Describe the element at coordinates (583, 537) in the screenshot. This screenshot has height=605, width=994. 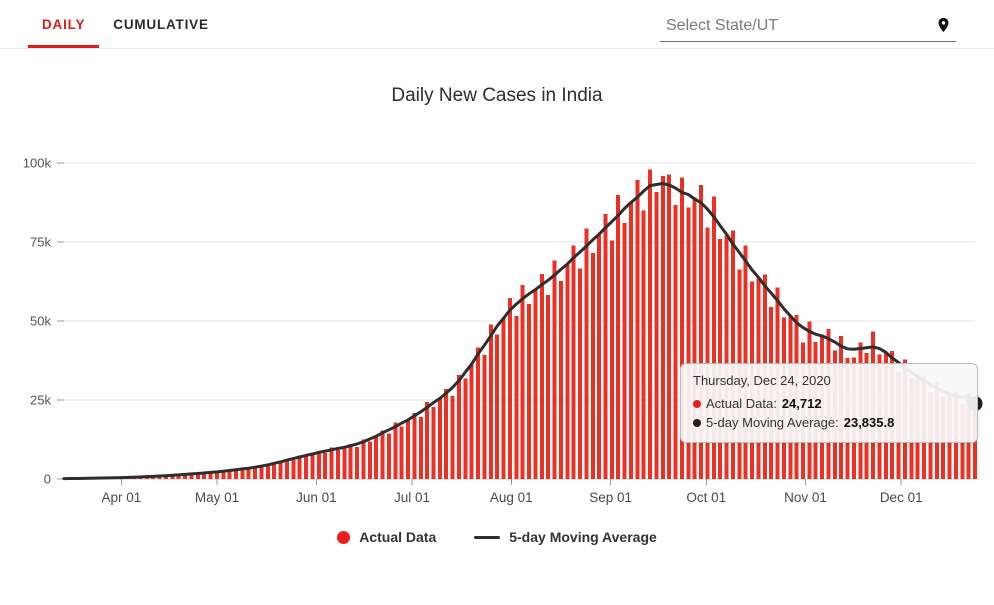
I see `legend-ma-label: 5-day Moving Average` at that location.